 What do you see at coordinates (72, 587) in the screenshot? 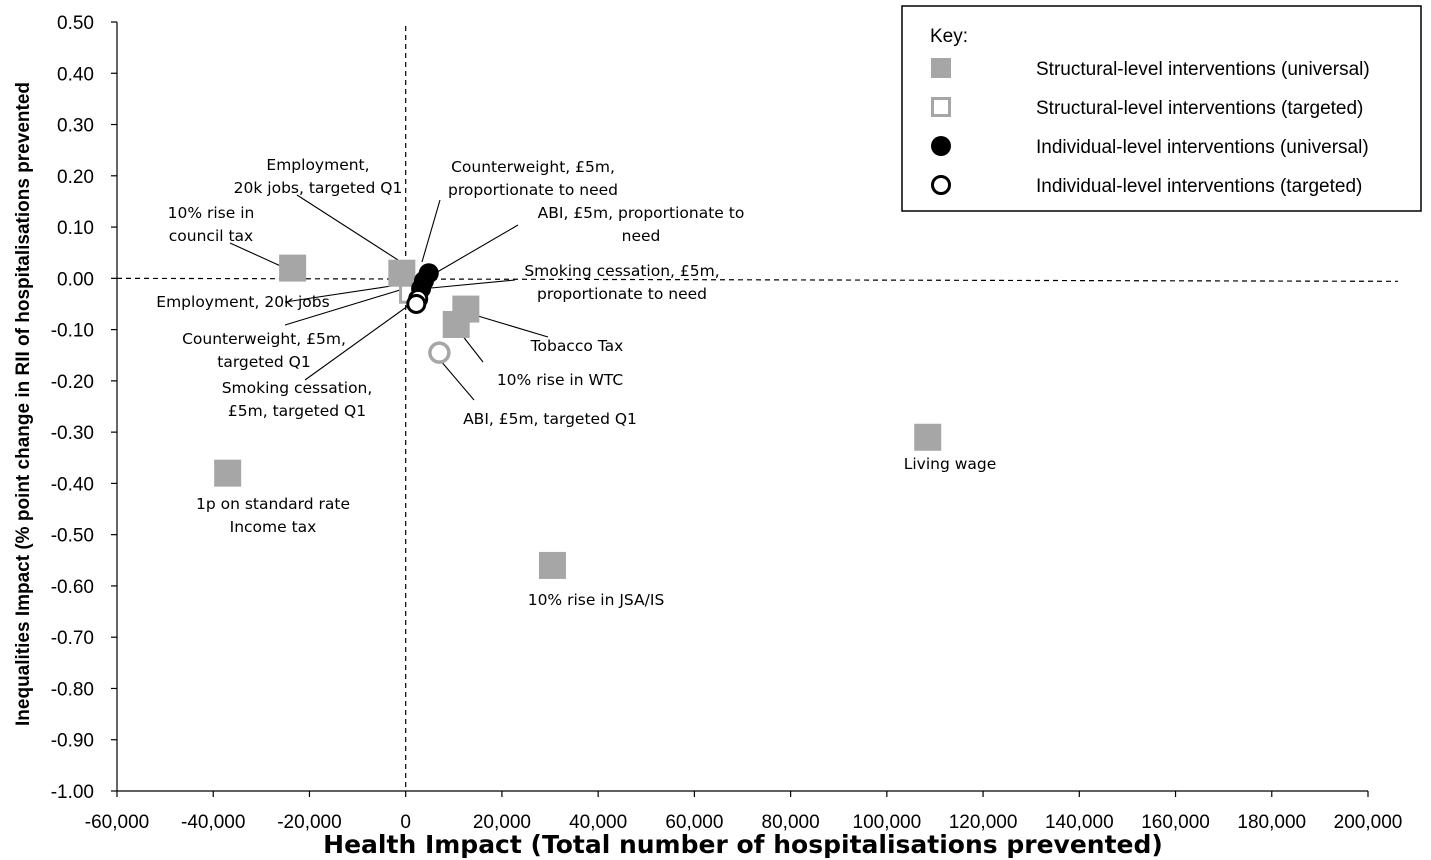
I see `y-tick-label: -0.60` at bounding box center [72, 587].